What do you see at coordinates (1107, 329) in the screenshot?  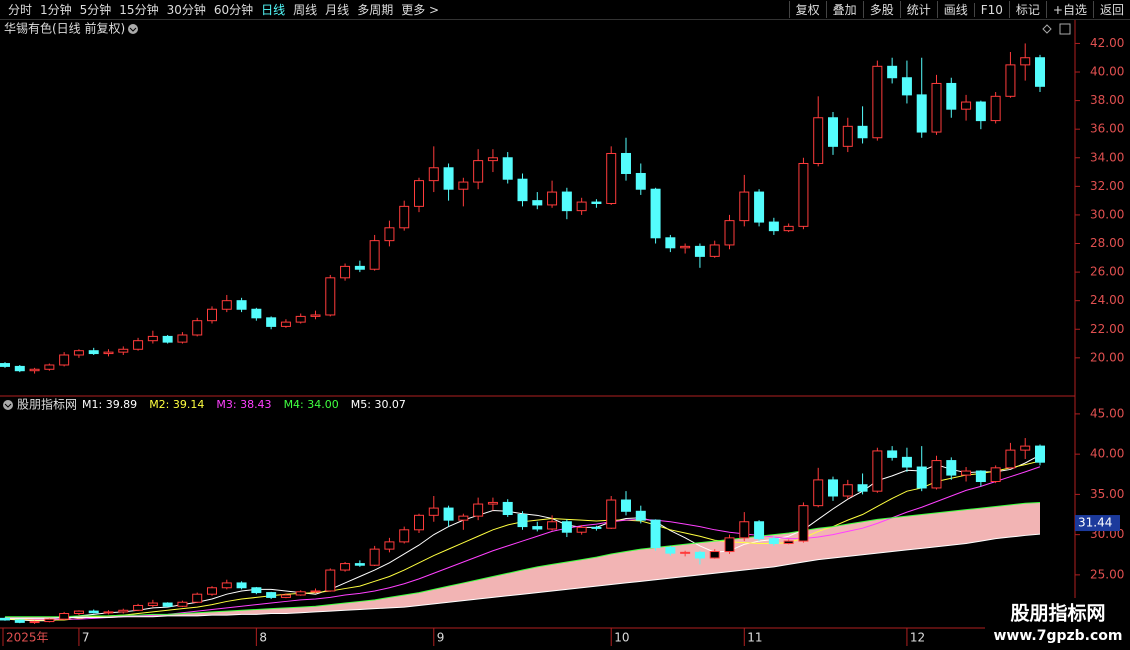 I see `y-tick-label: 22.00` at bounding box center [1107, 329].